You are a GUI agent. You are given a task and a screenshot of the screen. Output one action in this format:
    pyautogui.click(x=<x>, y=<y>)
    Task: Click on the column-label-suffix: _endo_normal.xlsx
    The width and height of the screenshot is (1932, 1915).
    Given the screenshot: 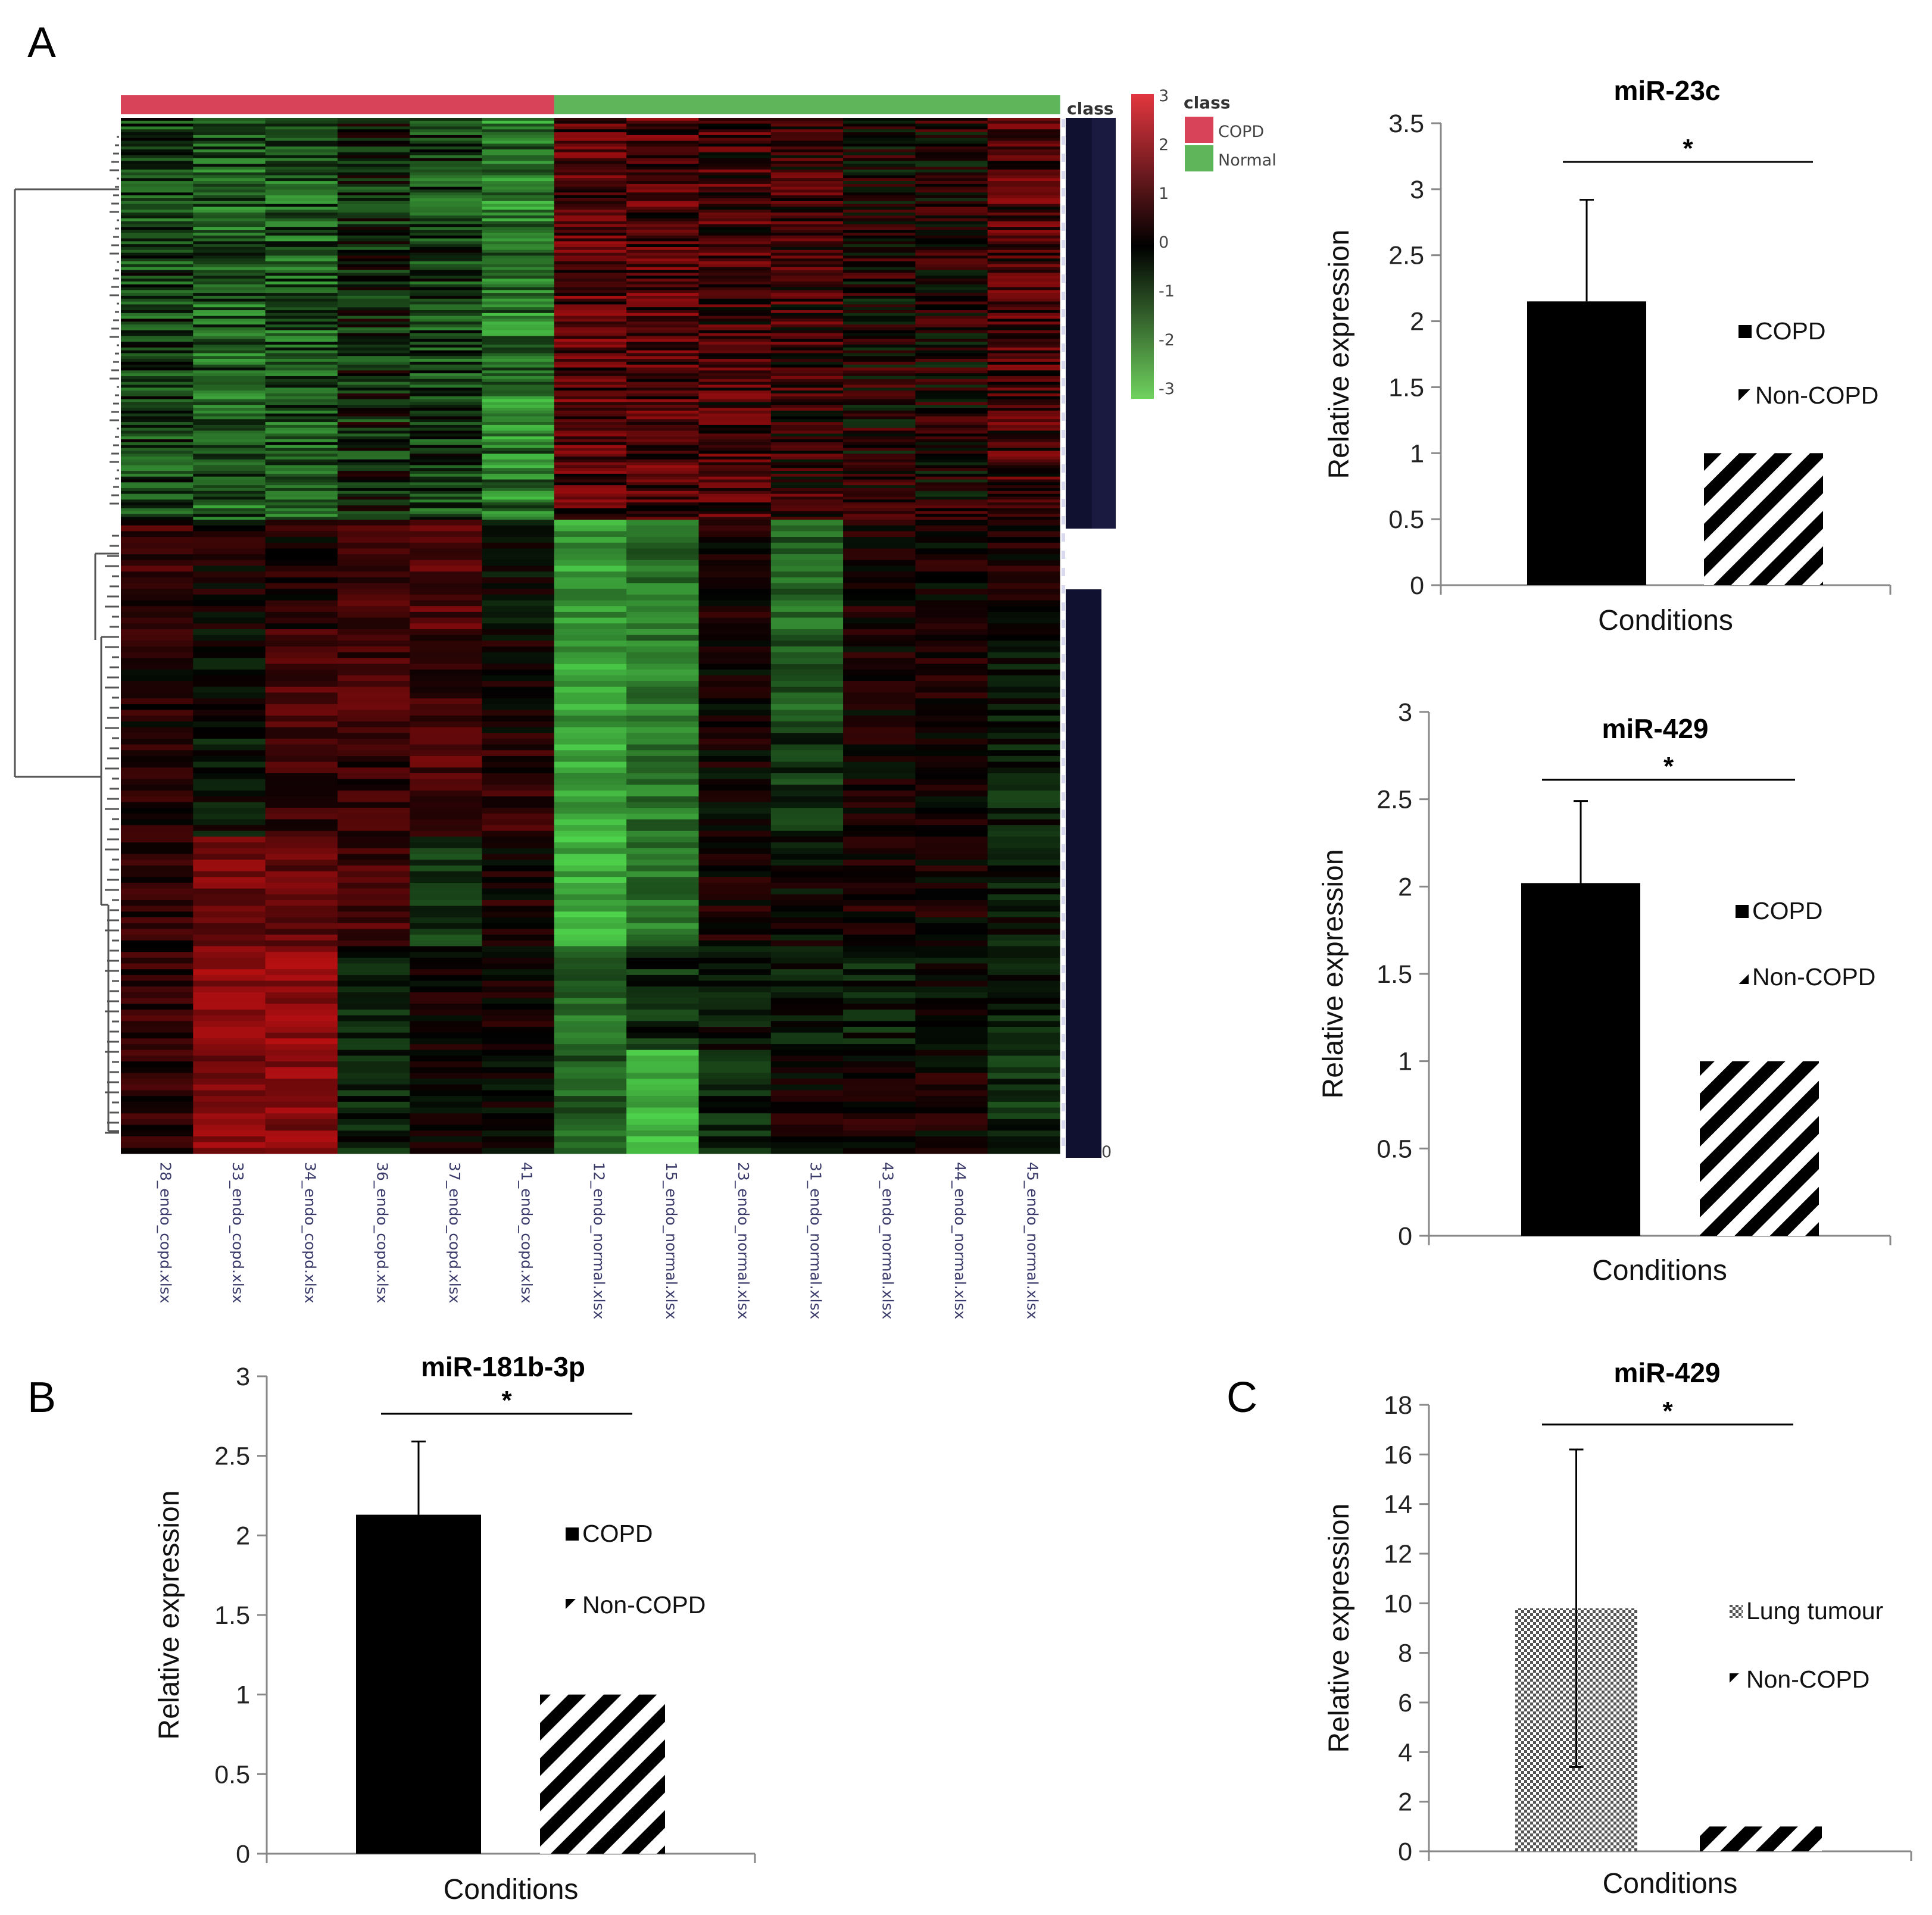 What is the action you would take?
    pyautogui.click(x=815, y=1250)
    